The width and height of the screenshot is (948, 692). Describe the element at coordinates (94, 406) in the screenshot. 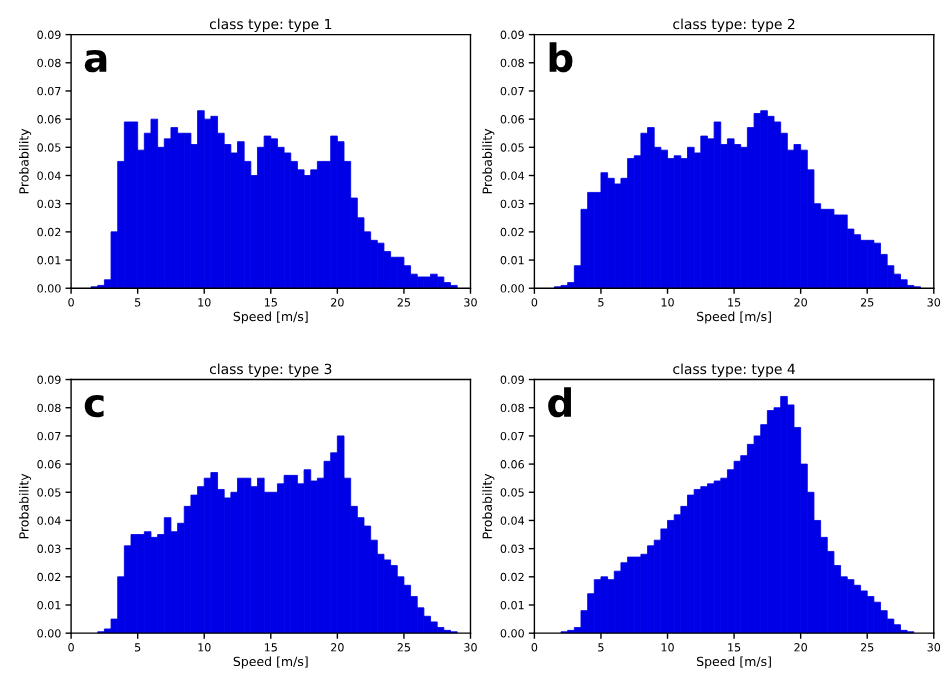

I see `annotation: c` at that location.